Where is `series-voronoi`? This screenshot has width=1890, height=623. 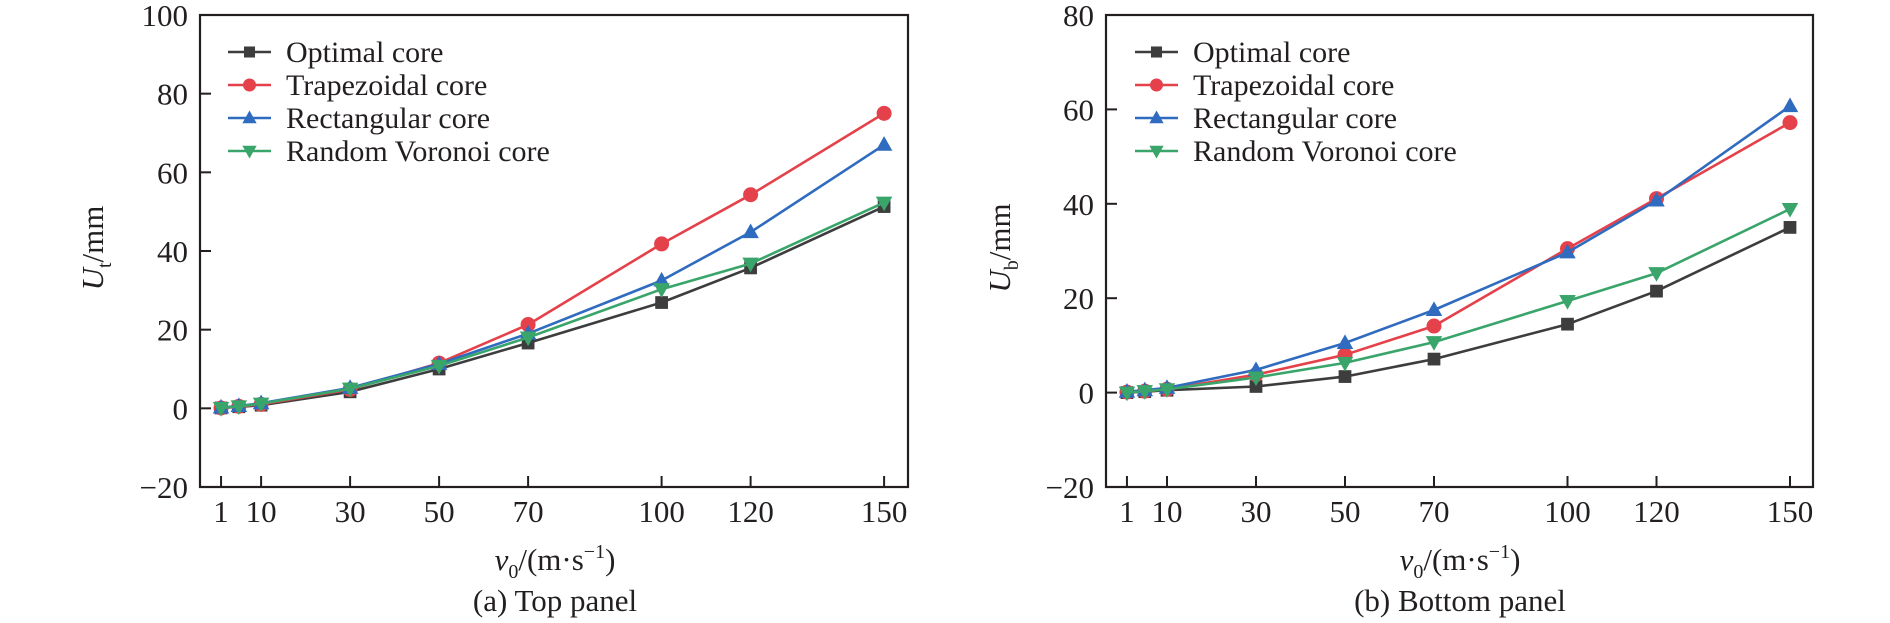 series-voronoi is located at coordinates (1458, 302).